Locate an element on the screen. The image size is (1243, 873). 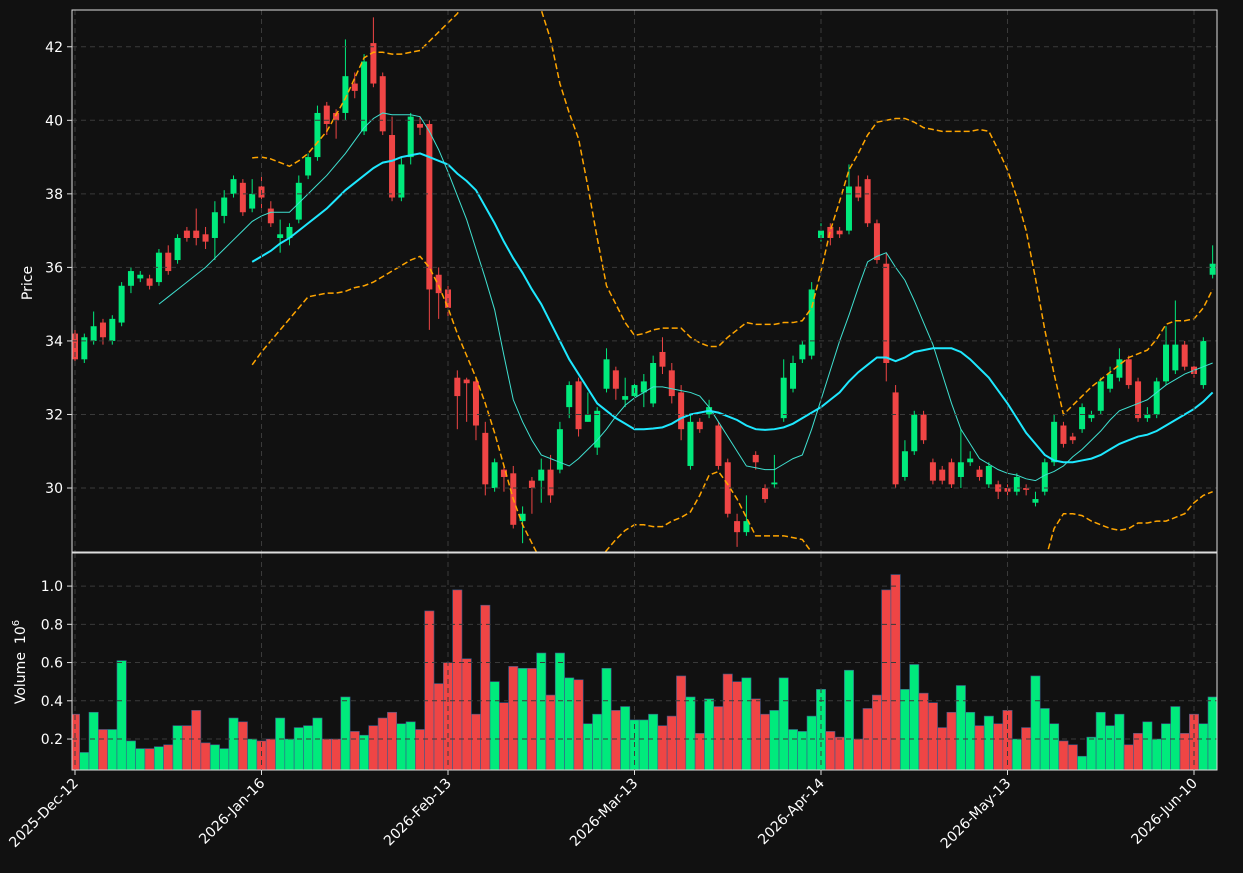
y-tick-label: 38 is located at coordinates (54, 195).